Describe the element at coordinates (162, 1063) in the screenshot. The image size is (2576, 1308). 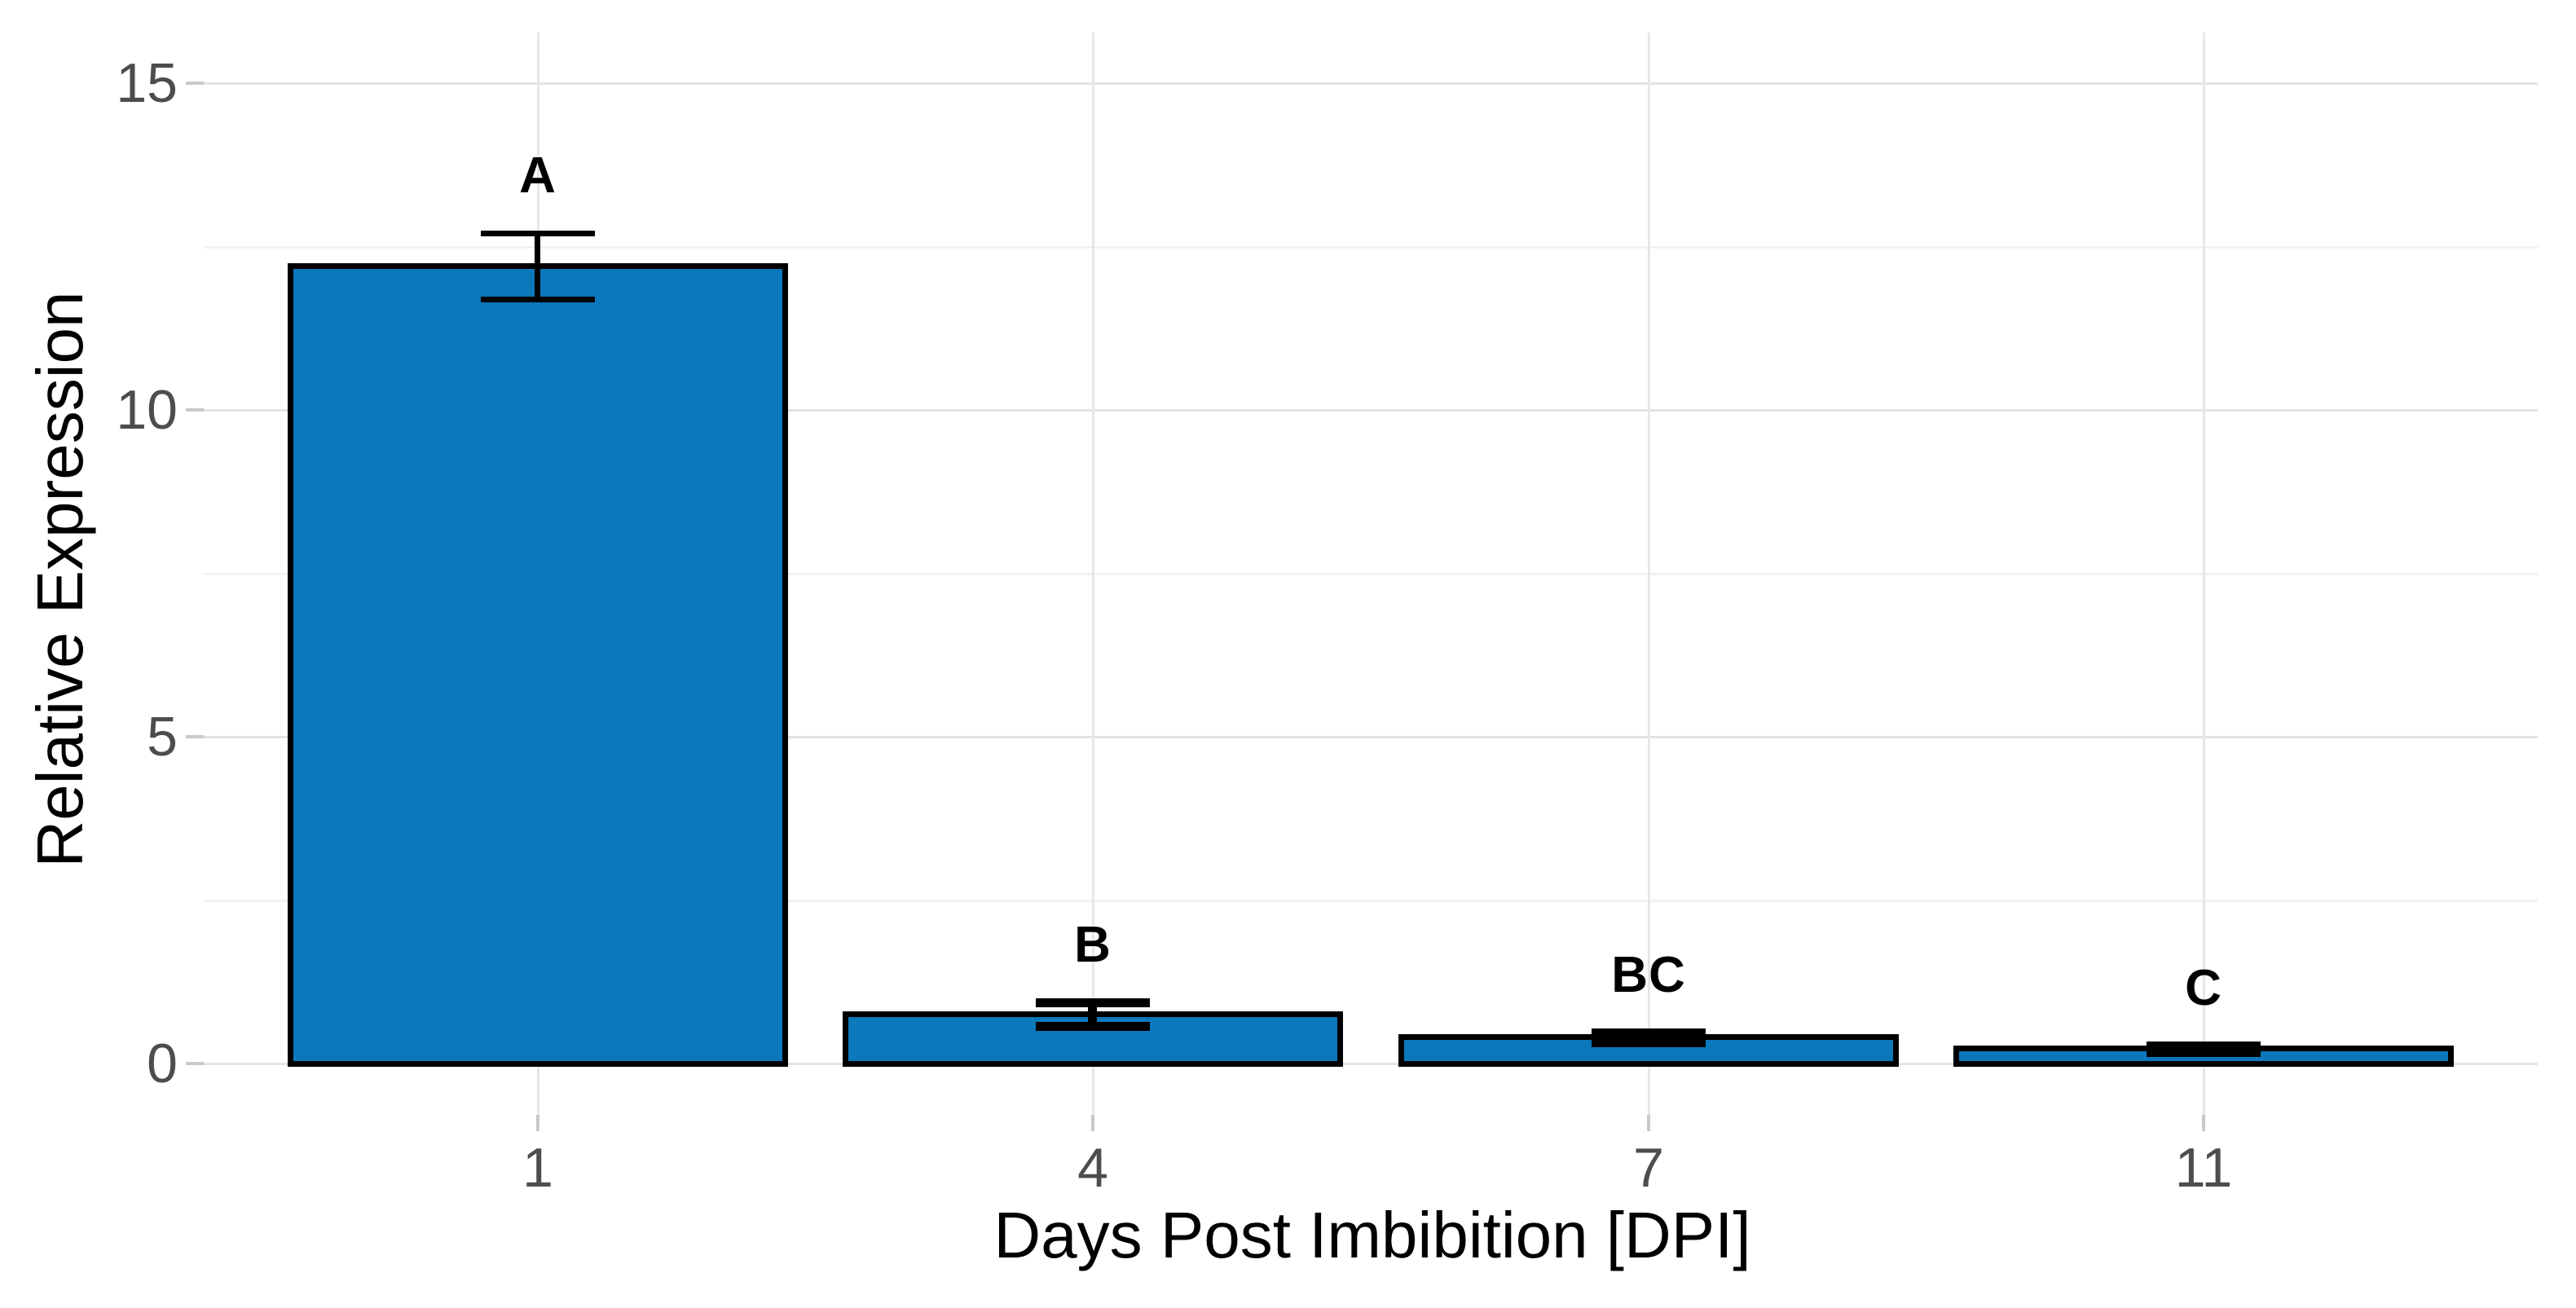
I see `y-tick-label: 0` at that location.